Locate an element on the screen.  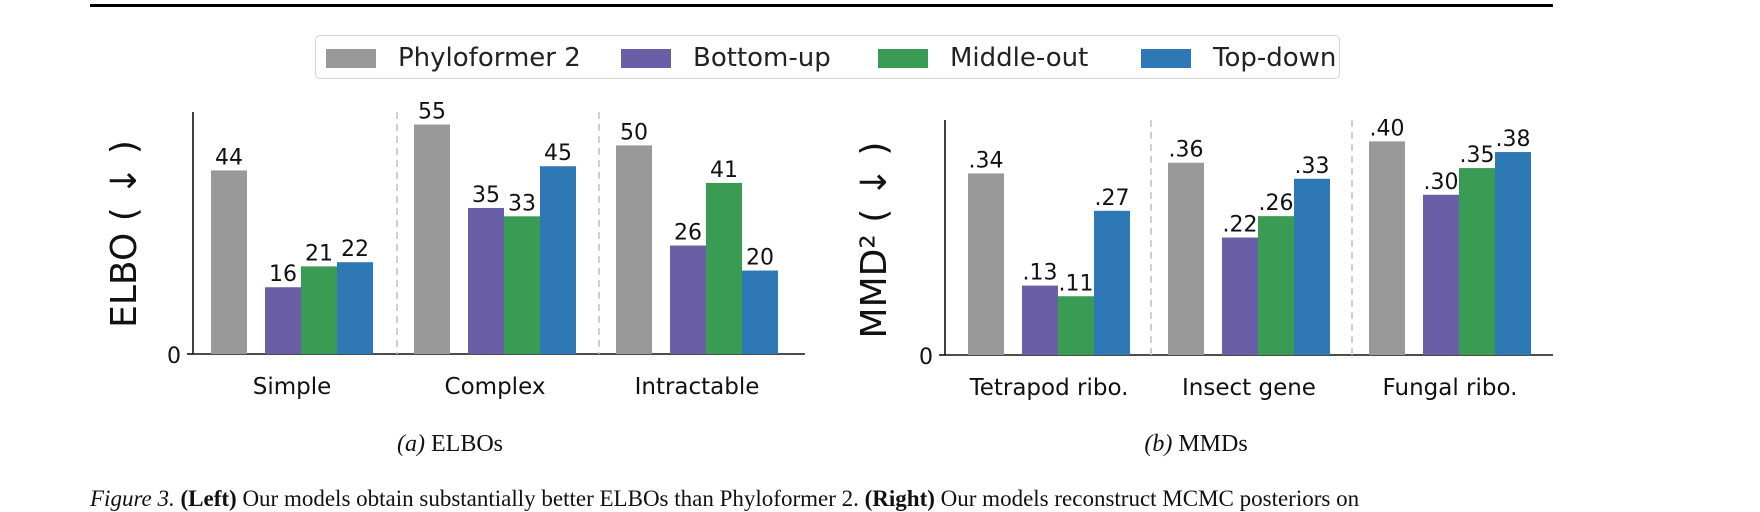
p2-bar-label-0-3: .27 is located at coordinates (1112, 198).